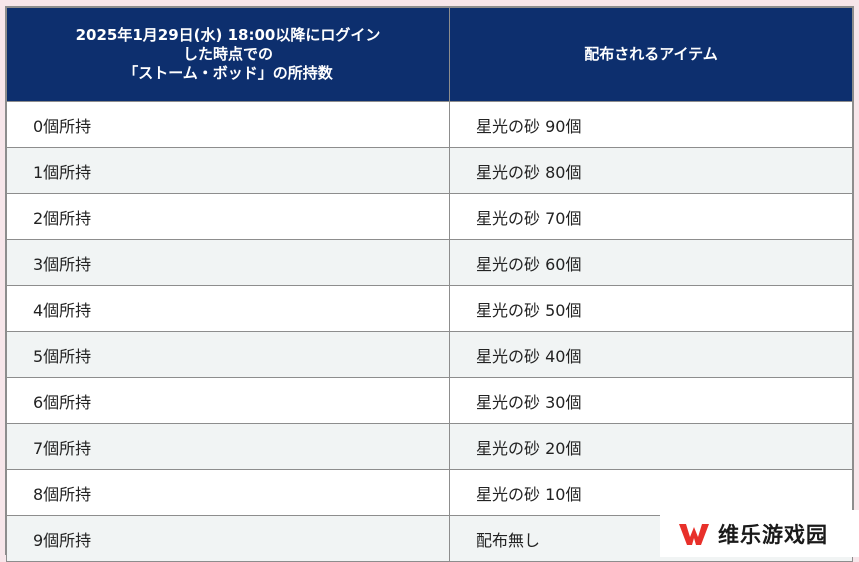 This screenshot has height=562, width=859. I want to click on header-held-count-line: 2025年1月29日(水) 18:00以降にログイン, so click(228, 35).